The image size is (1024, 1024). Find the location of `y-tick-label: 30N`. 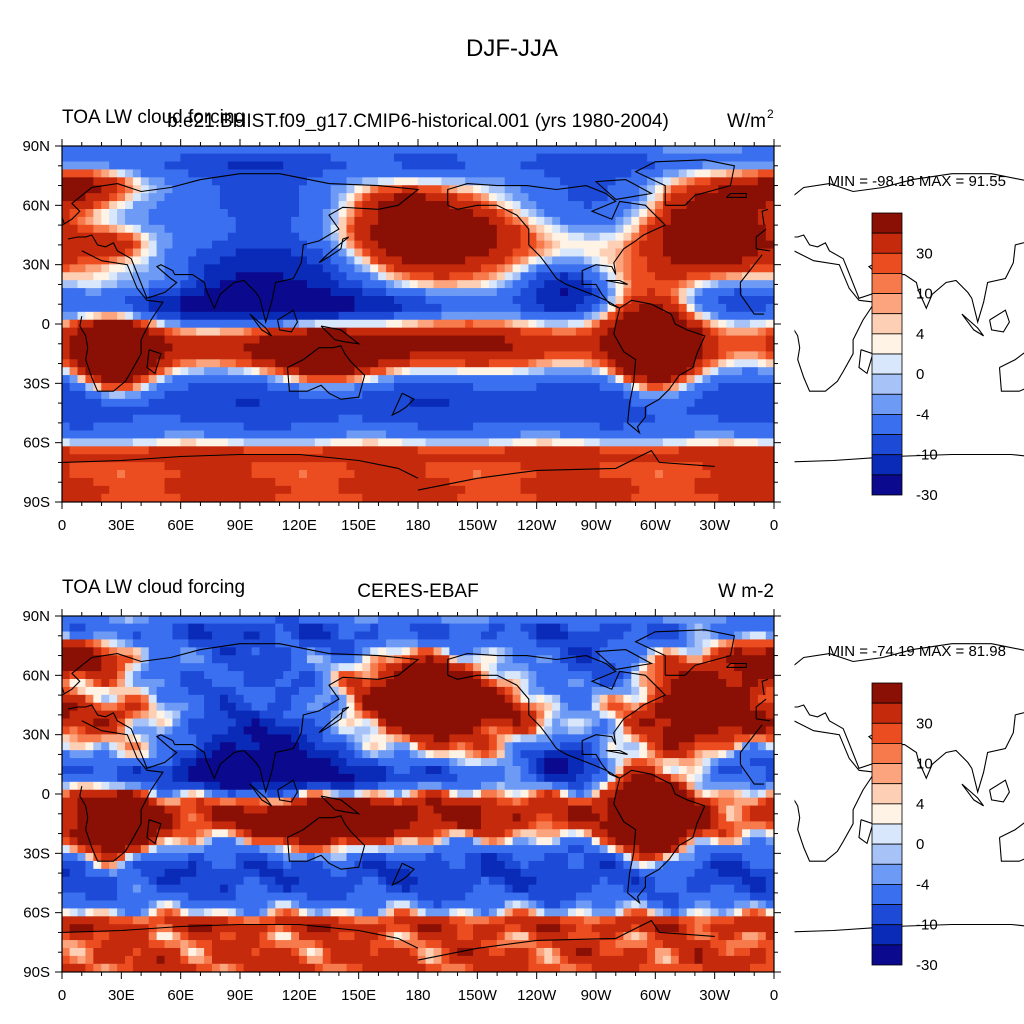

y-tick-label: 30N is located at coordinates (36, 265).